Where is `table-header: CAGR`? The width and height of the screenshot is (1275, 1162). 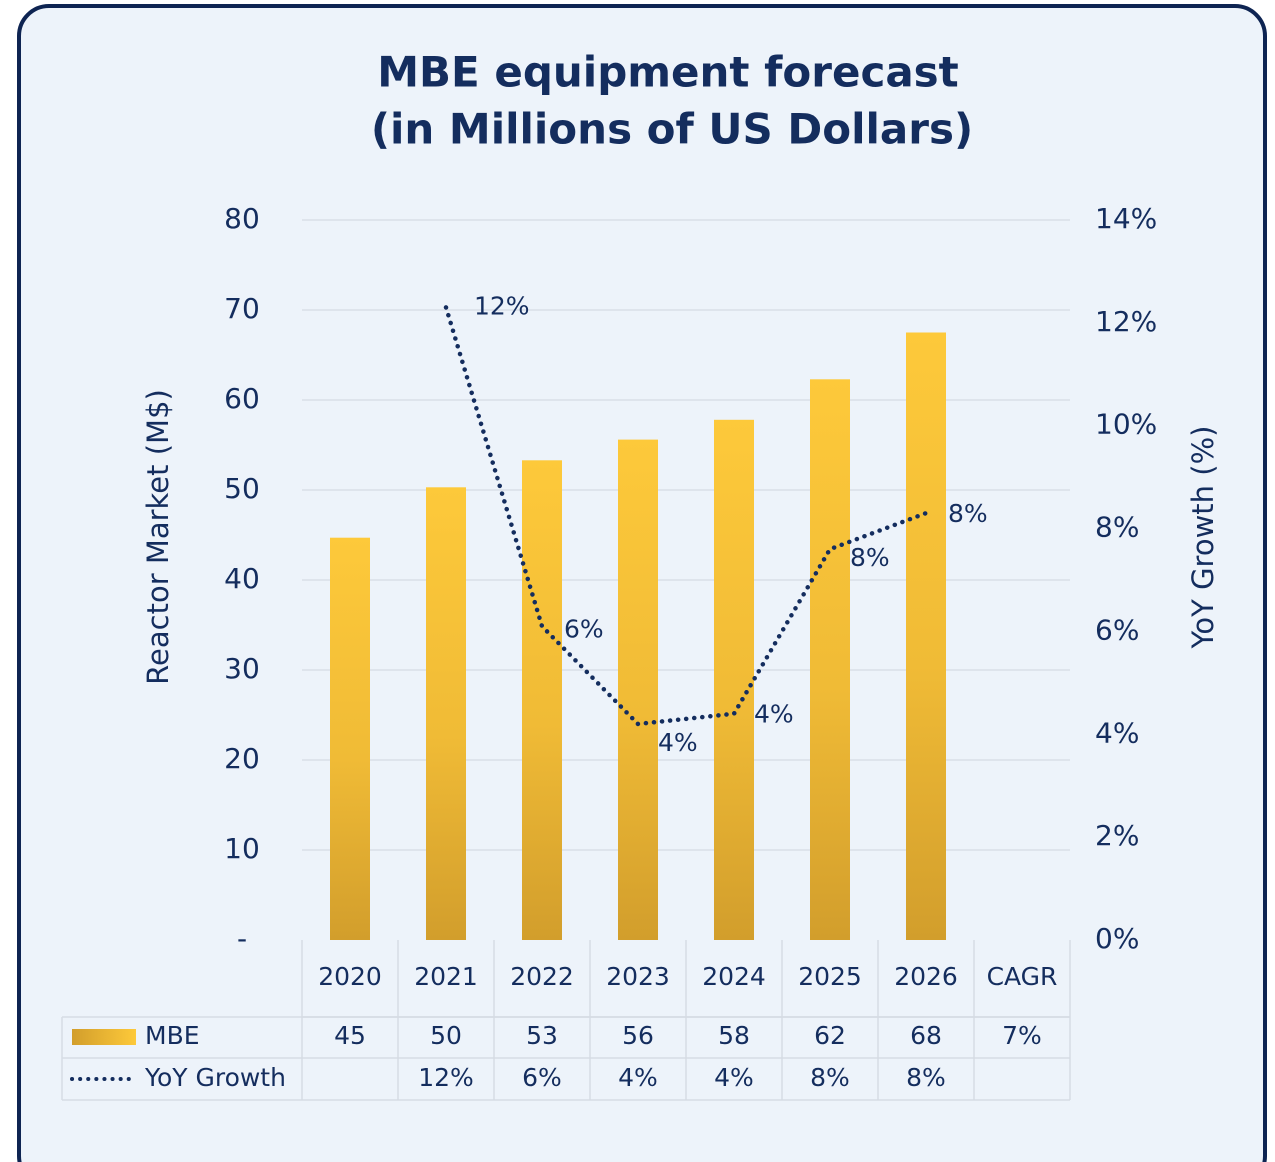
table-header: CAGR is located at coordinates (1022, 976).